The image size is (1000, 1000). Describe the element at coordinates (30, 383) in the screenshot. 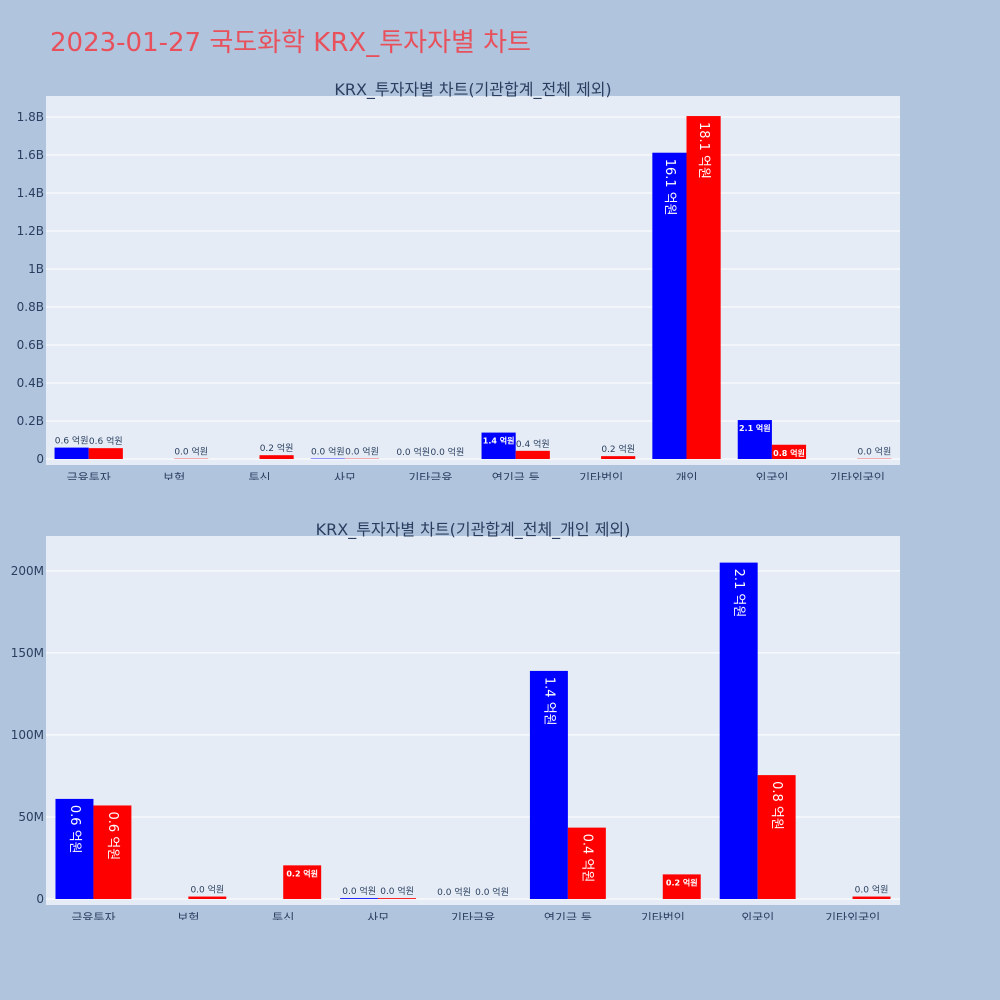

I see `y-tick-label: 0.4B` at that location.